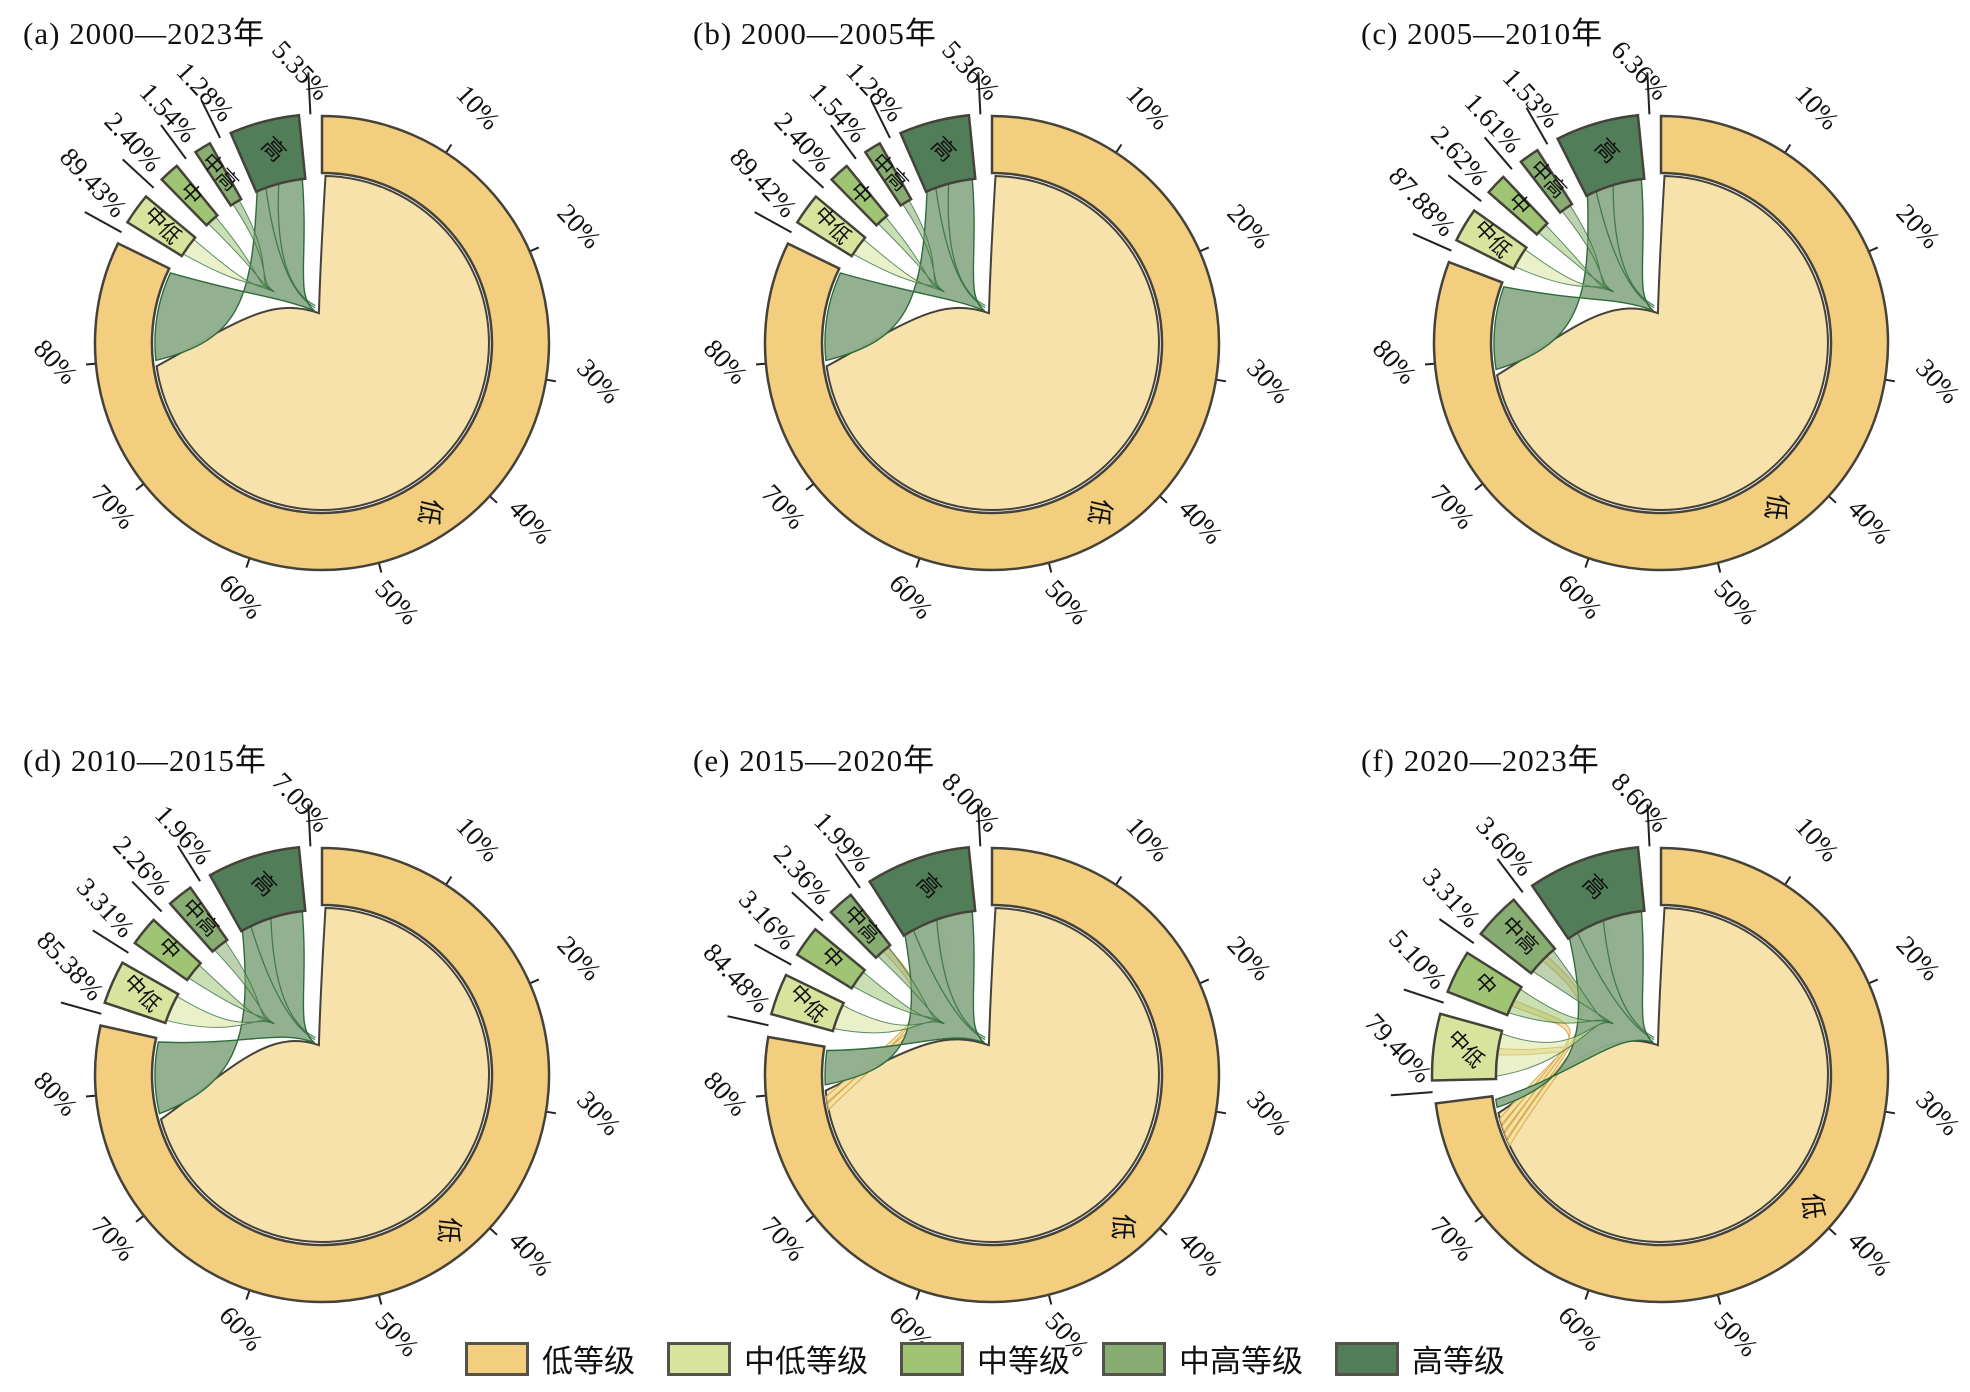 This screenshot has width=1970, height=1392. Describe the element at coordinates (1420, 1358) in the screenshot. I see `legend-item-4: 高等级` at that location.